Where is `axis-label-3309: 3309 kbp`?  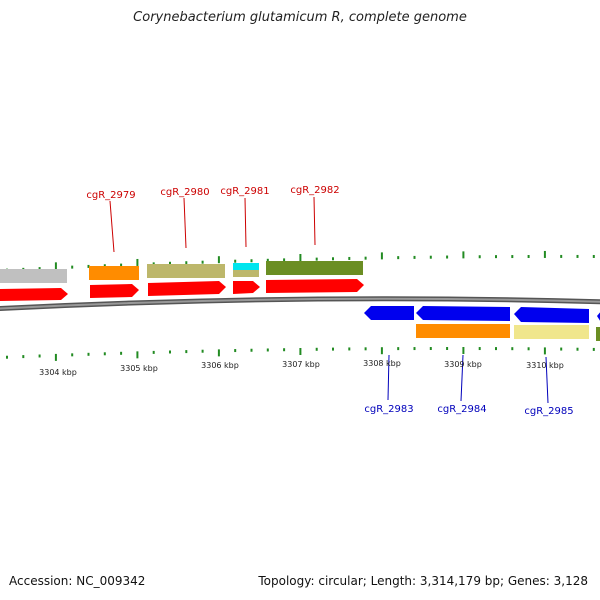
axis-label-3309: 3309 kbp is located at coordinates (463, 364).